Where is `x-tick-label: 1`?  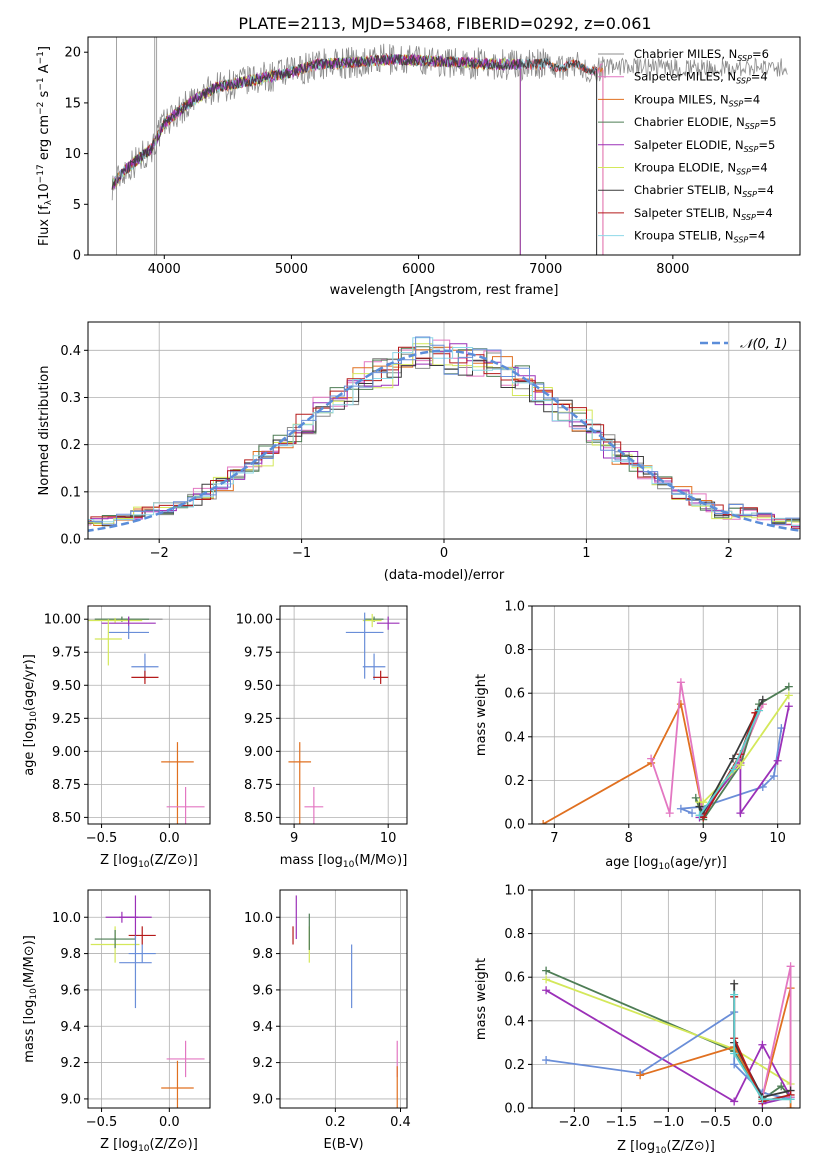 x-tick-label: 1 is located at coordinates (586, 553).